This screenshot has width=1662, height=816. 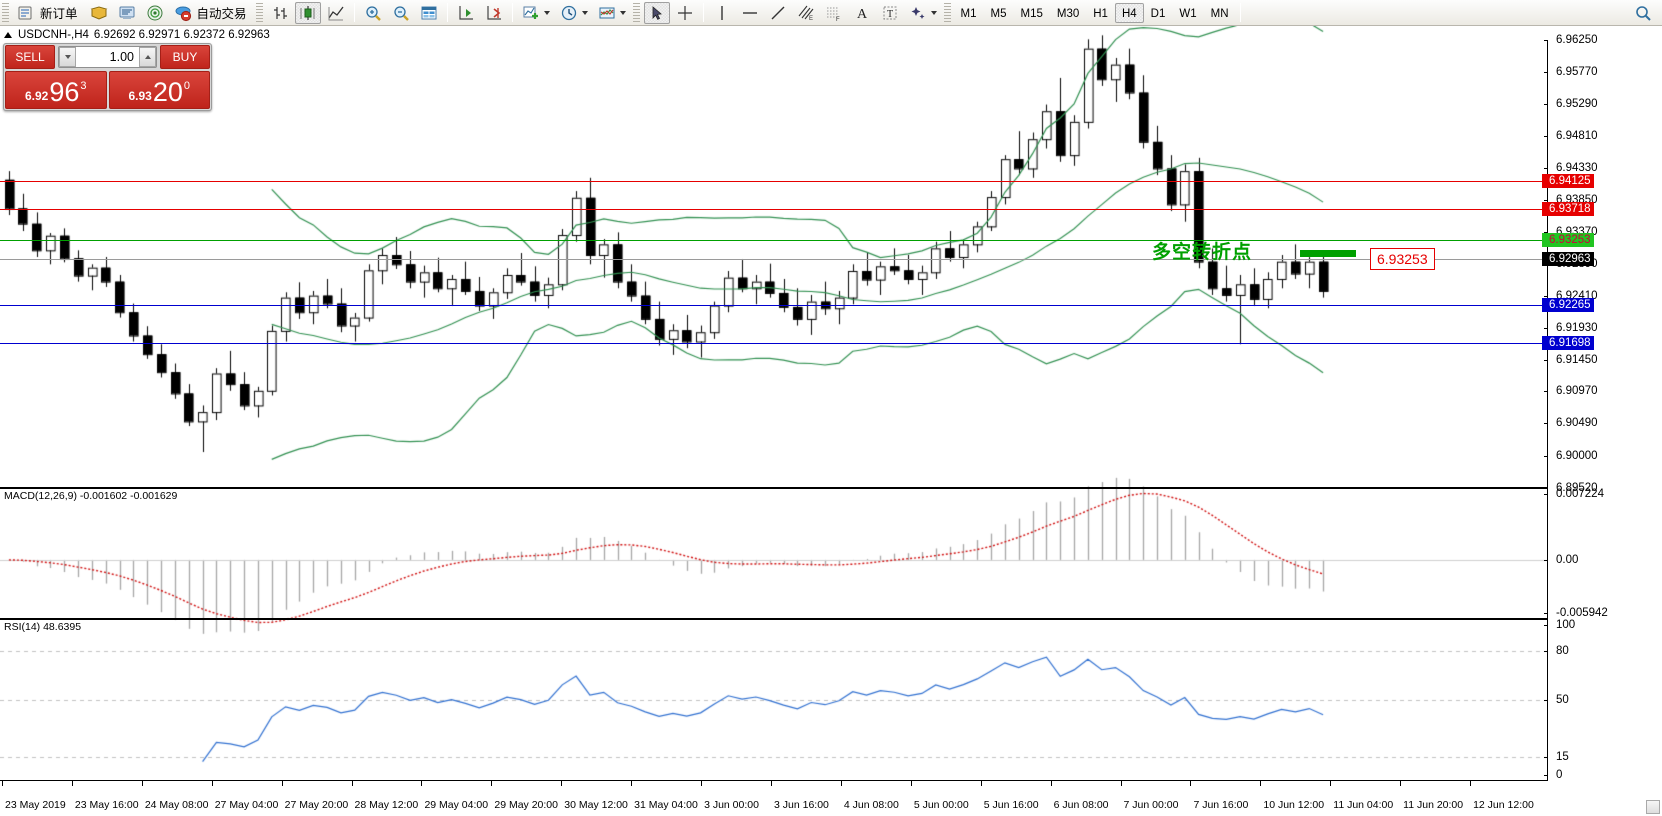 What do you see at coordinates (1068, 13) in the screenshot?
I see `timeframe-m30-button: M30` at bounding box center [1068, 13].